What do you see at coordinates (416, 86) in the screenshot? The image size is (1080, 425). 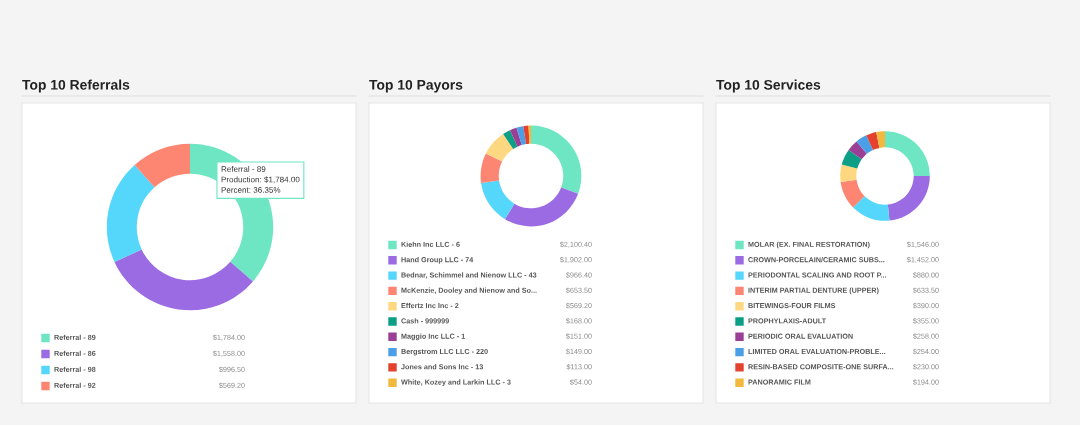 I see `chart-title: Top 10 Payors` at bounding box center [416, 86].